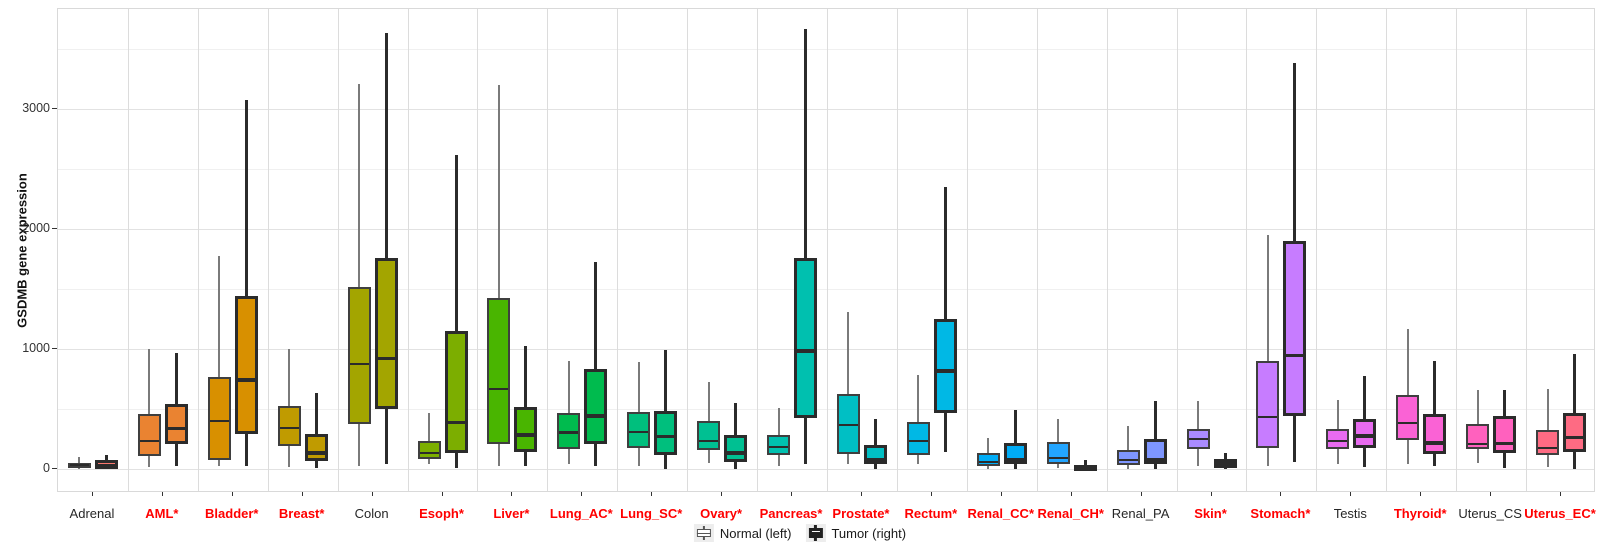 This screenshot has height=557, width=1600. Describe the element at coordinates (371, 513) in the screenshot. I see `x-axis-label: Colon` at that location.